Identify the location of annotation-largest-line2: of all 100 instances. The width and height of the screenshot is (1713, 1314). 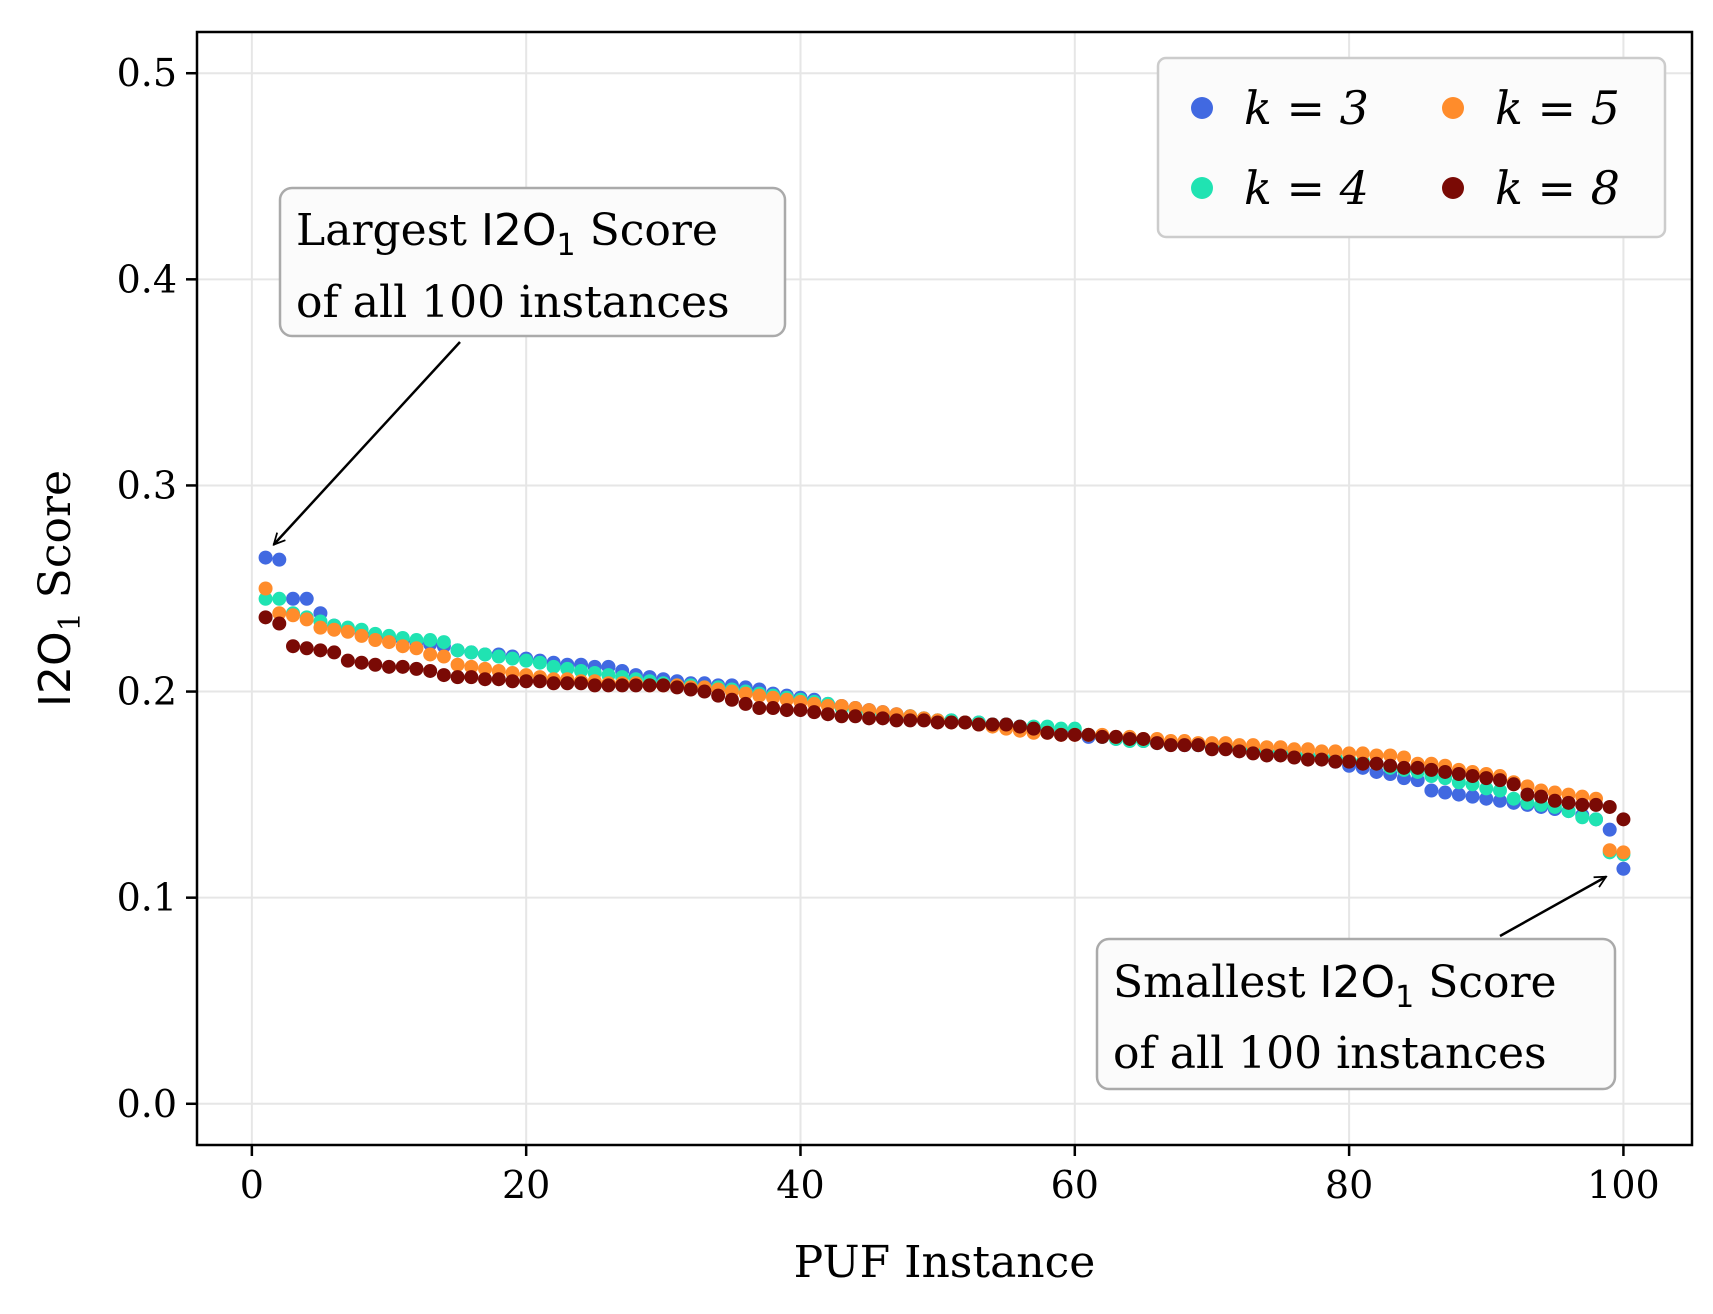
(513, 302).